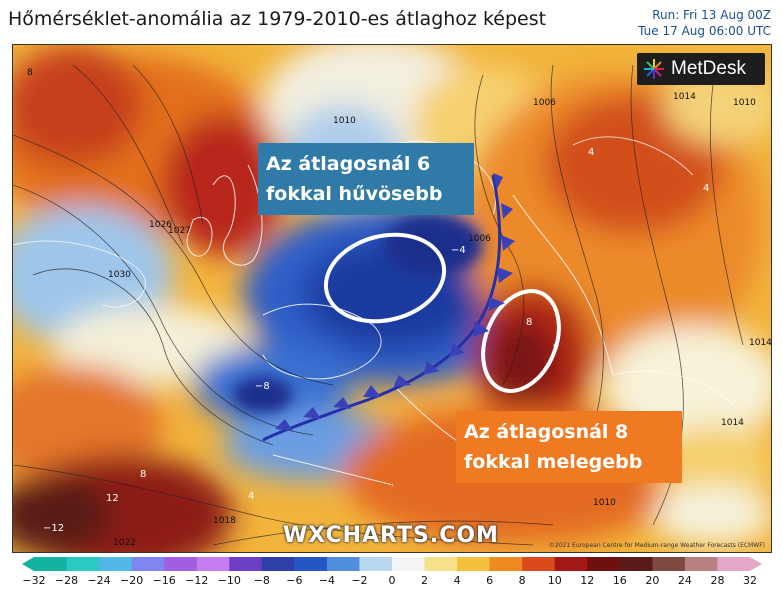 Image resolution: width=783 pixels, height=600 pixels. What do you see at coordinates (392, 580) in the screenshot?
I see `colorbar-tick-label: 0` at bounding box center [392, 580].